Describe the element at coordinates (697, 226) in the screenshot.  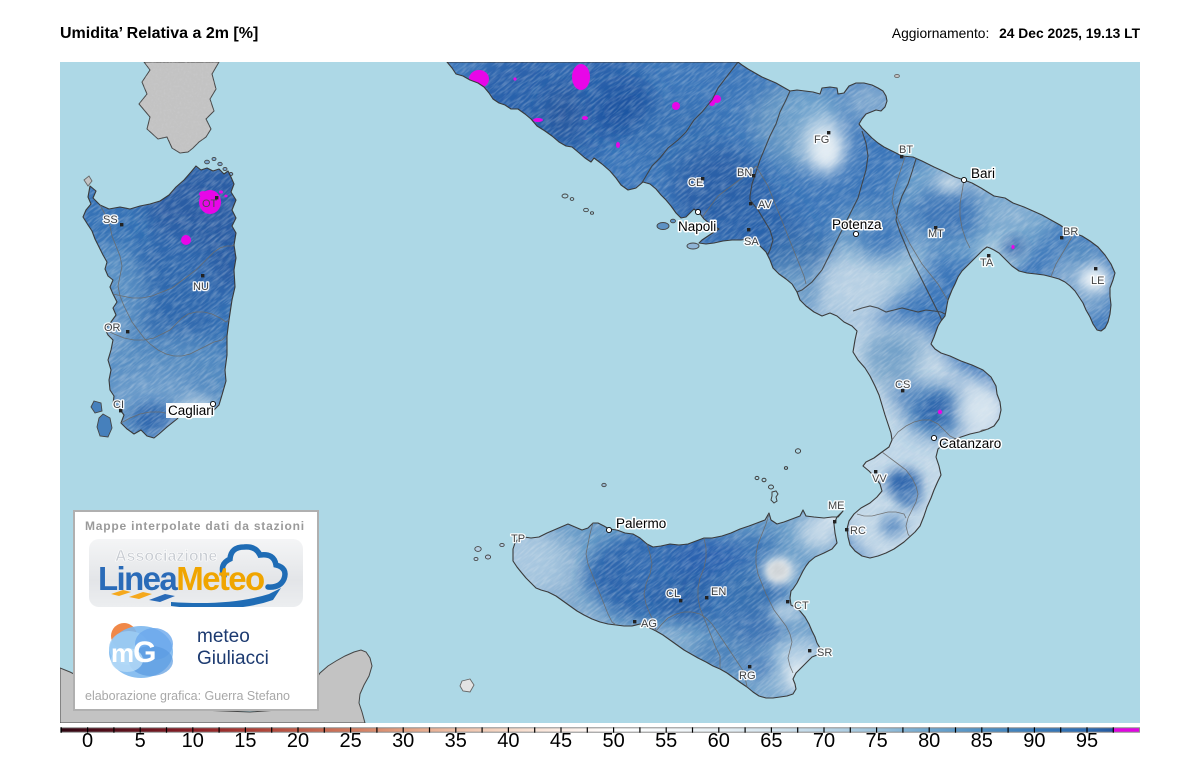
I see `svg-text: Napoli` at that location.